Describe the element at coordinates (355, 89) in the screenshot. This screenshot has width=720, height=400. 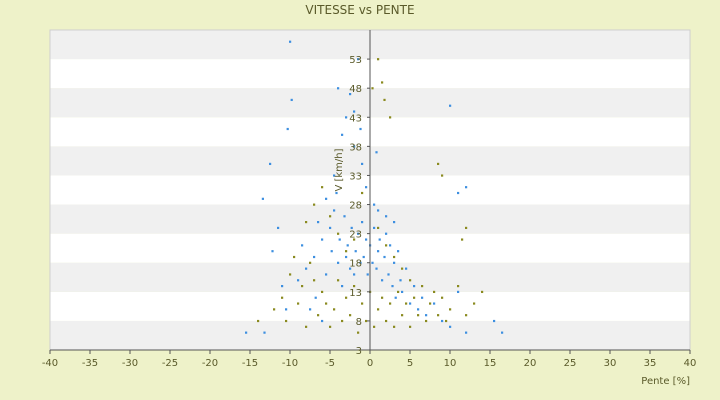
I see `y-tick-label: 48` at that location.